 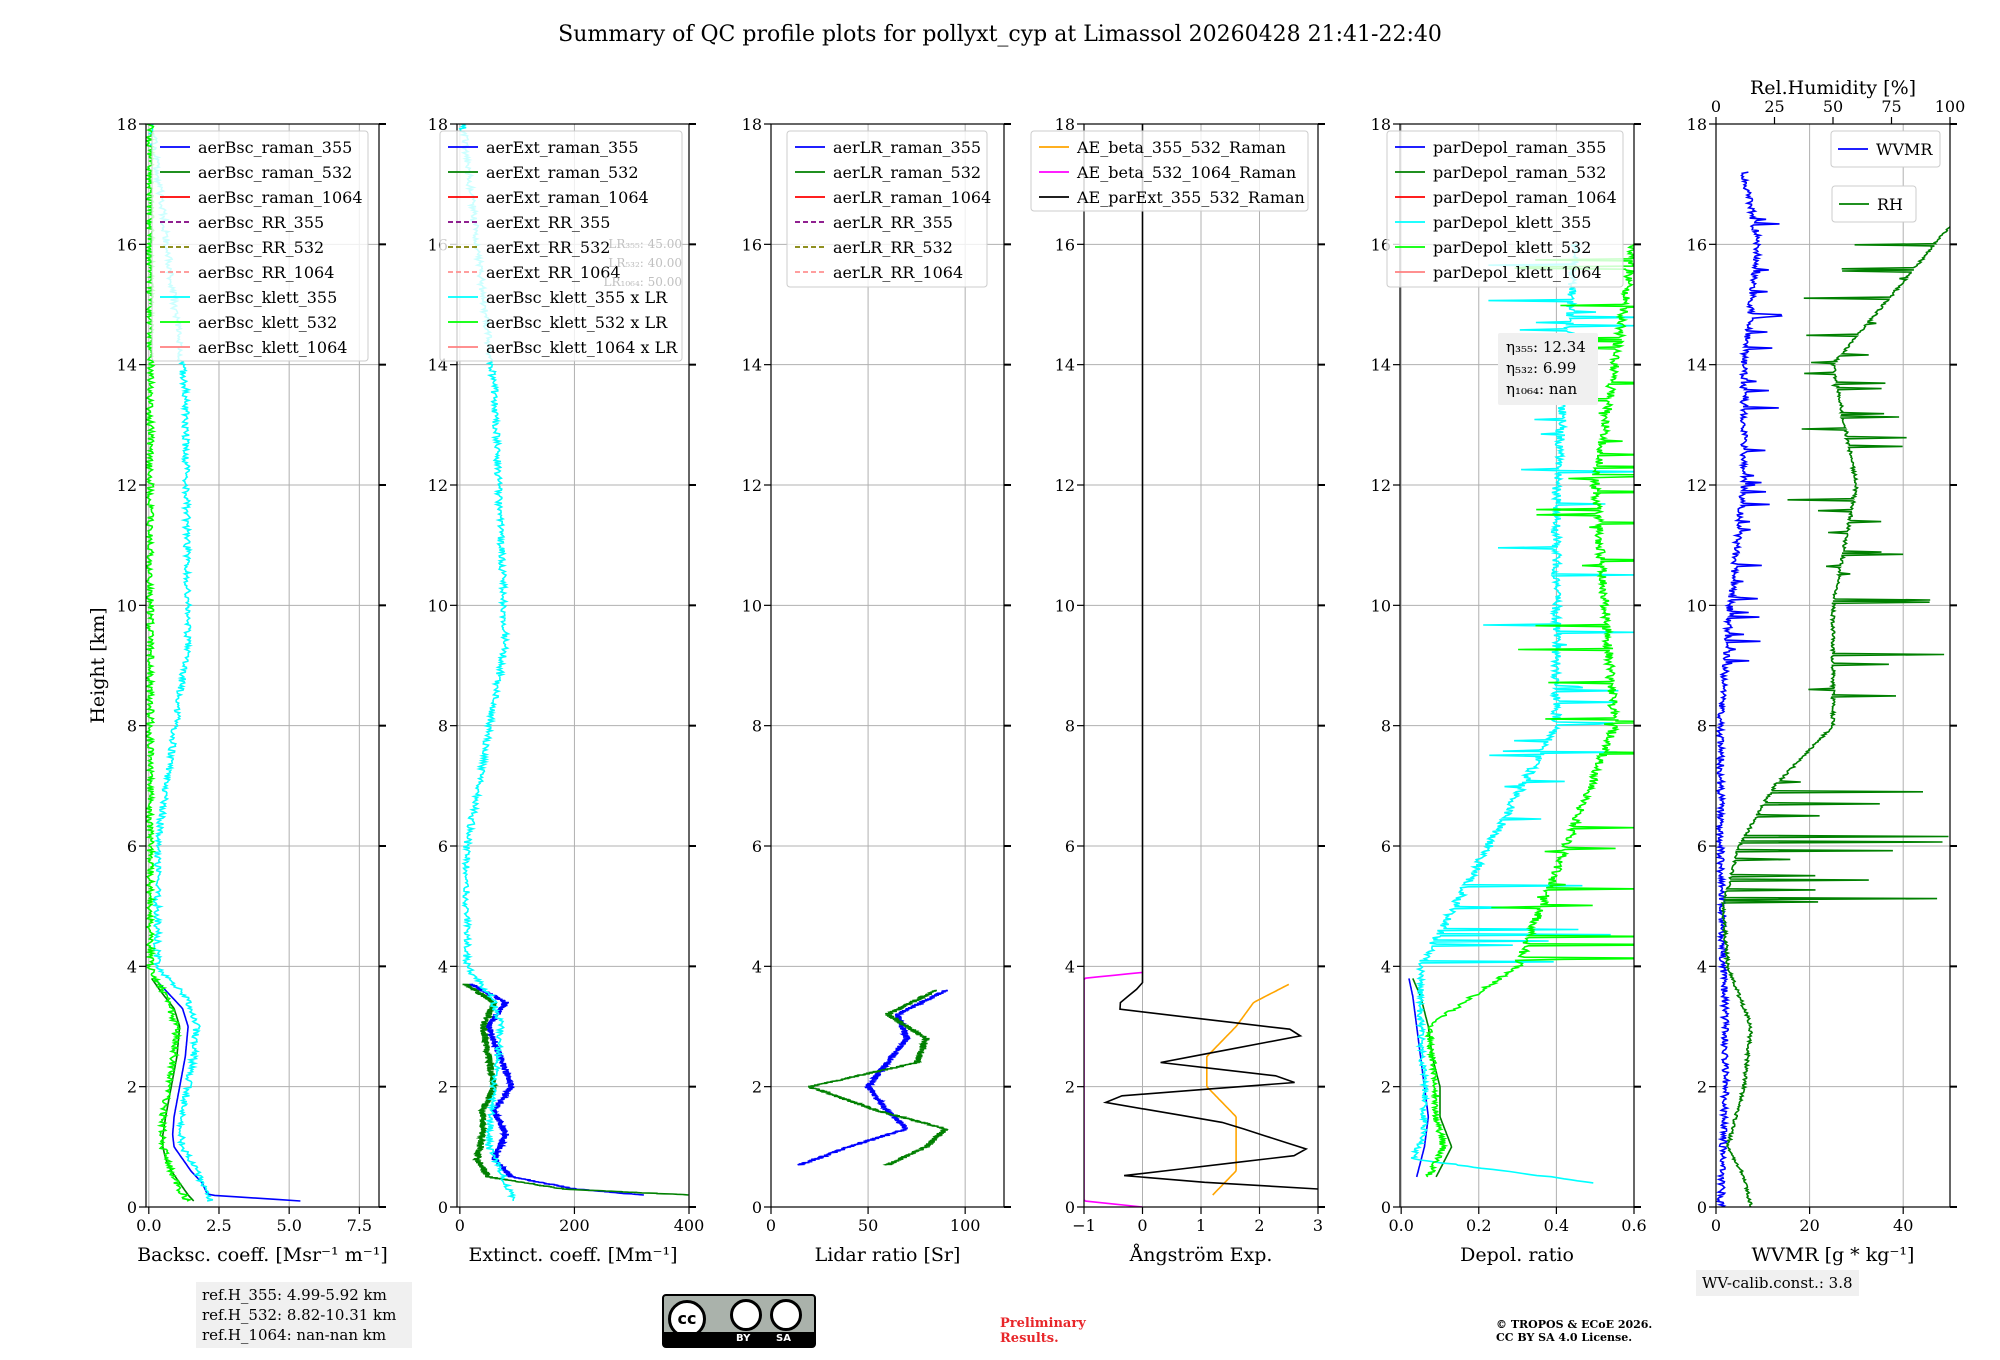 What do you see at coordinates (1564, 1337) in the screenshot?
I see `copyright-line-2: CC BY SA 4.0 License.` at bounding box center [1564, 1337].